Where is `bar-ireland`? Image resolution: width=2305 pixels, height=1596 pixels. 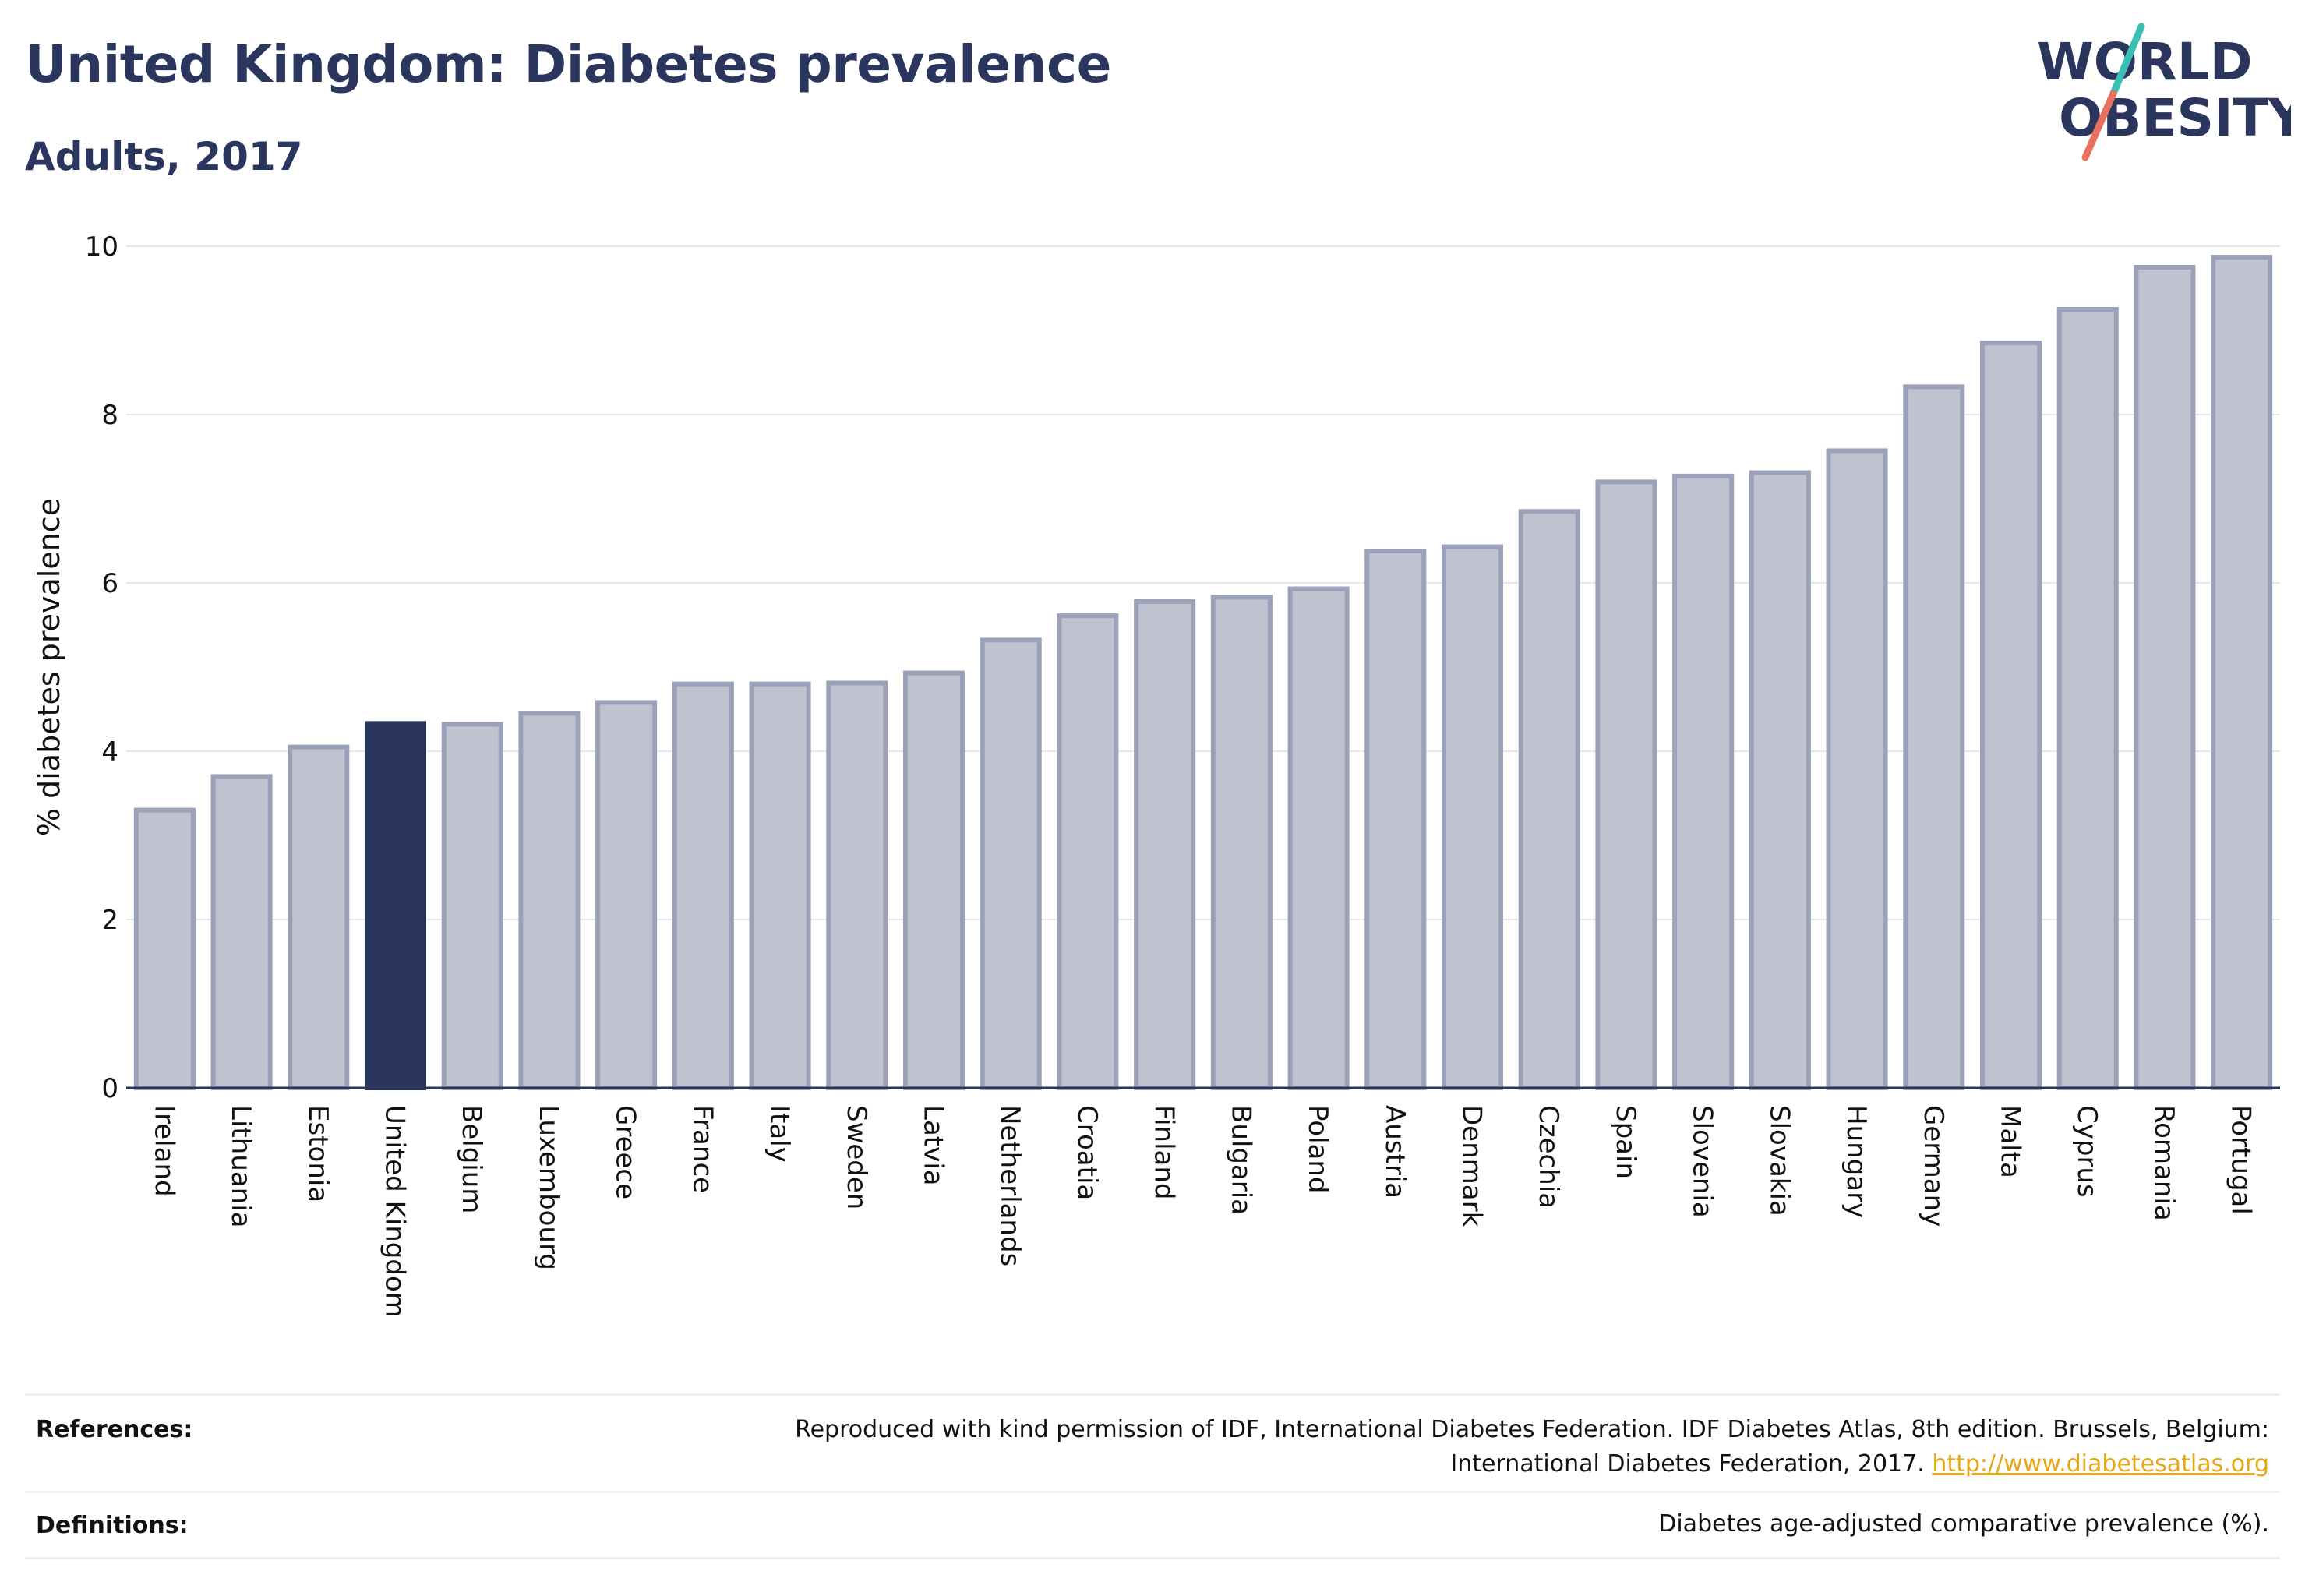 bar-ireland is located at coordinates (164, 948).